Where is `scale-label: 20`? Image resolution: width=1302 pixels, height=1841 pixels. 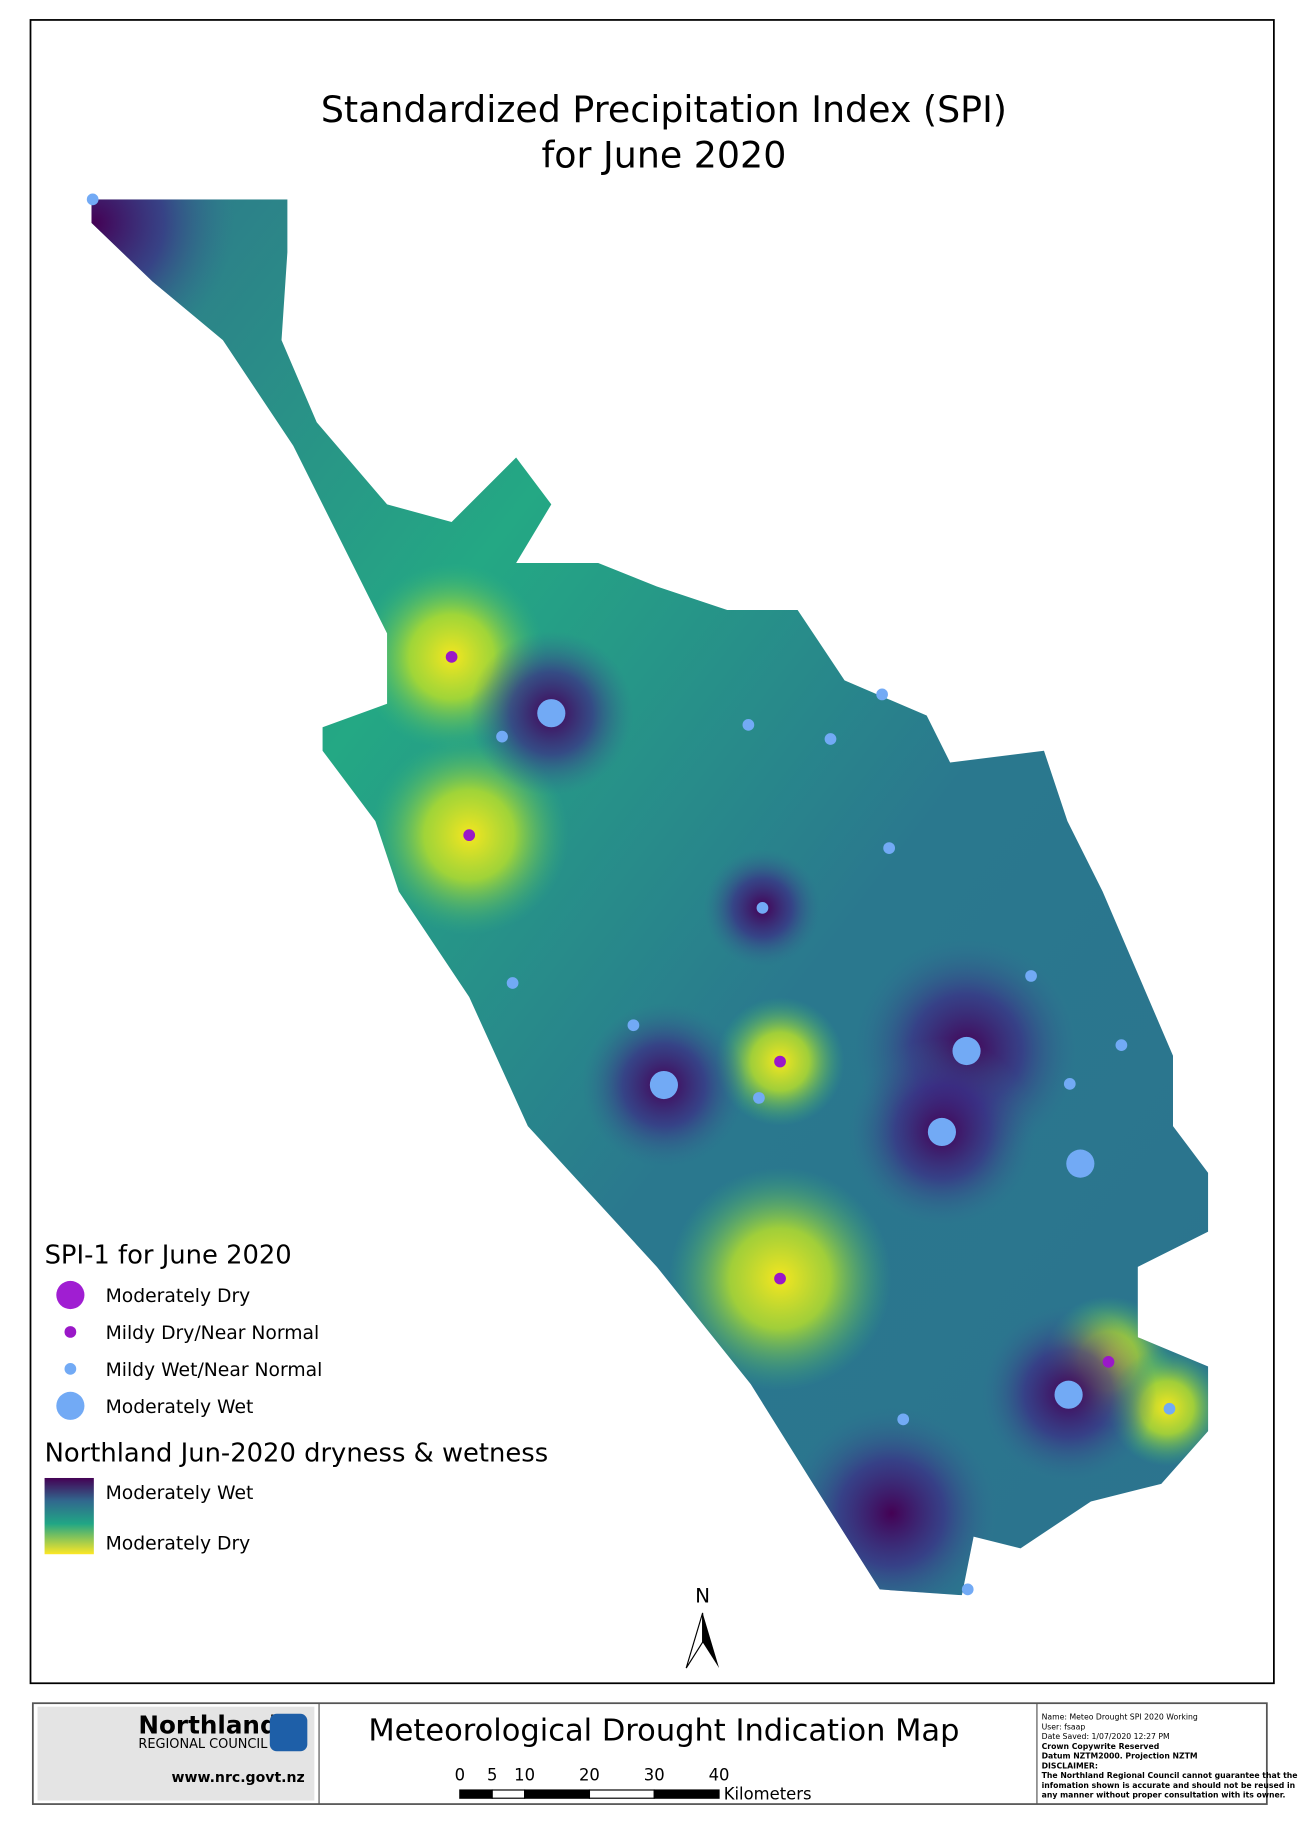
scale-label: 20 is located at coordinates (589, 1775).